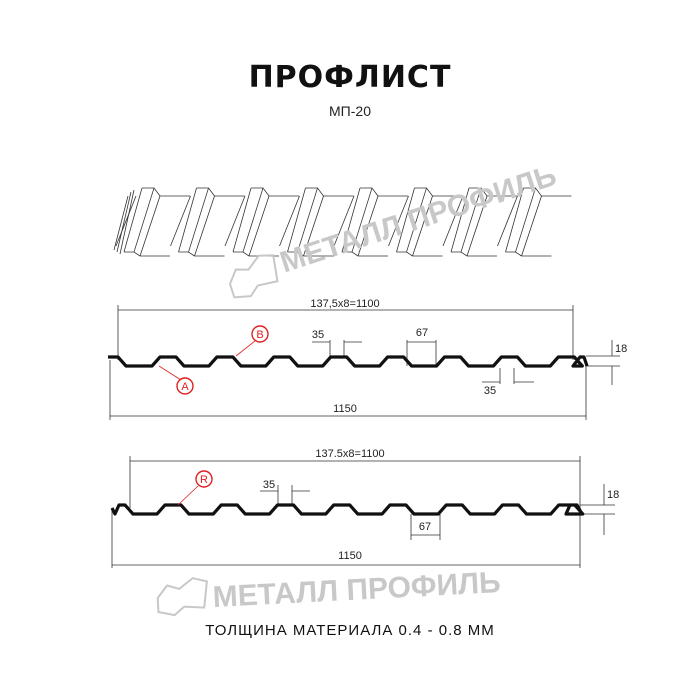 Image resolution: width=700 pixels, height=700 pixels. What do you see at coordinates (204, 480) in the screenshot?
I see `callout-r: R` at bounding box center [204, 480].